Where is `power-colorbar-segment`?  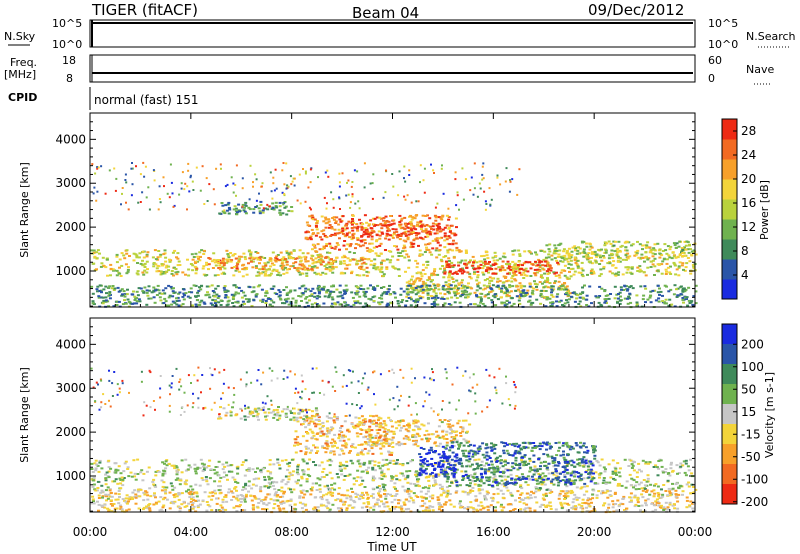 power-colorbar-segment is located at coordinates (729, 149).